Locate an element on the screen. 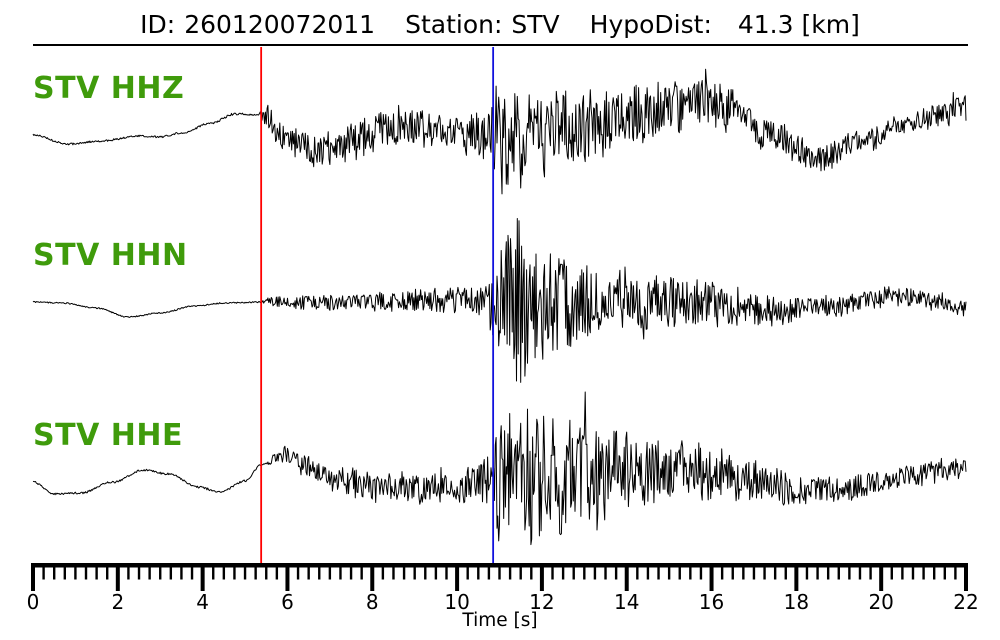  x-tick-label: 0 is located at coordinates (33, 602).